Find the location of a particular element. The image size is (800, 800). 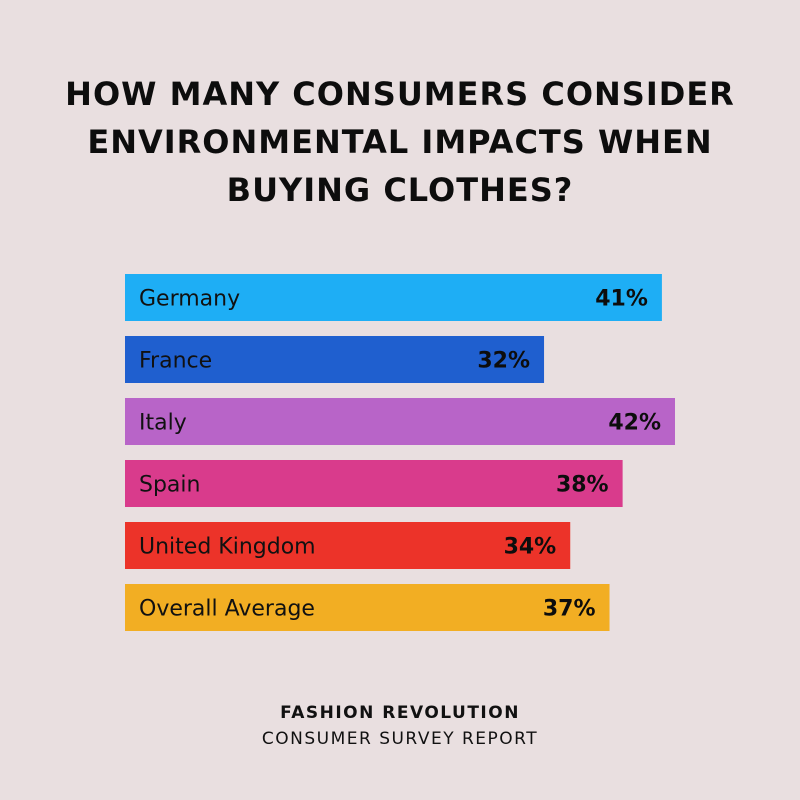

bar-value-germany: 41% is located at coordinates (621, 299).